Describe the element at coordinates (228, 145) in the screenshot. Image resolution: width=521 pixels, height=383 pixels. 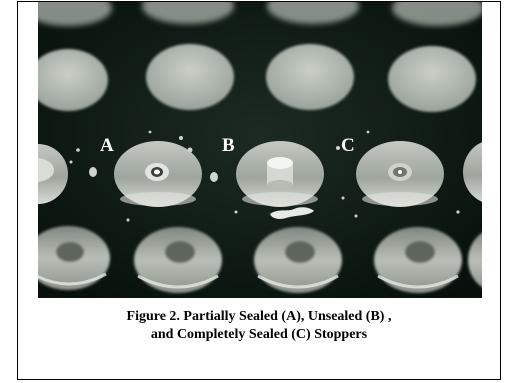
I see `stopper-label-b: B` at that location.